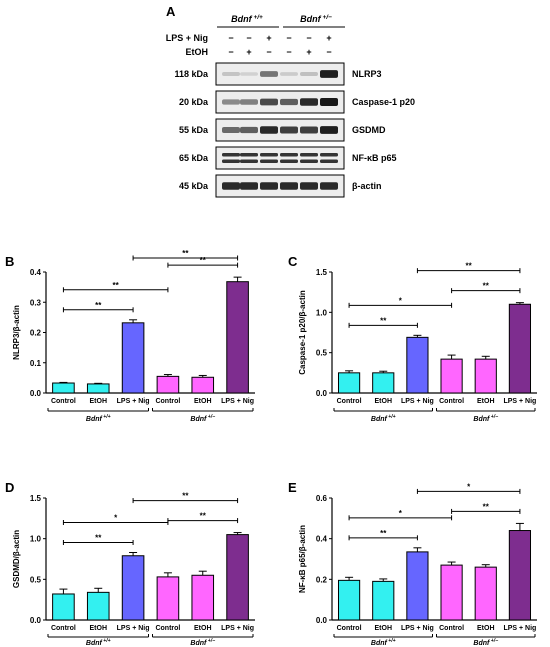 This screenshot has height=647, width=550. What do you see at coordinates (171, 11) in the screenshot?
I see `panel-letter-a: A` at bounding box center [171, 11].